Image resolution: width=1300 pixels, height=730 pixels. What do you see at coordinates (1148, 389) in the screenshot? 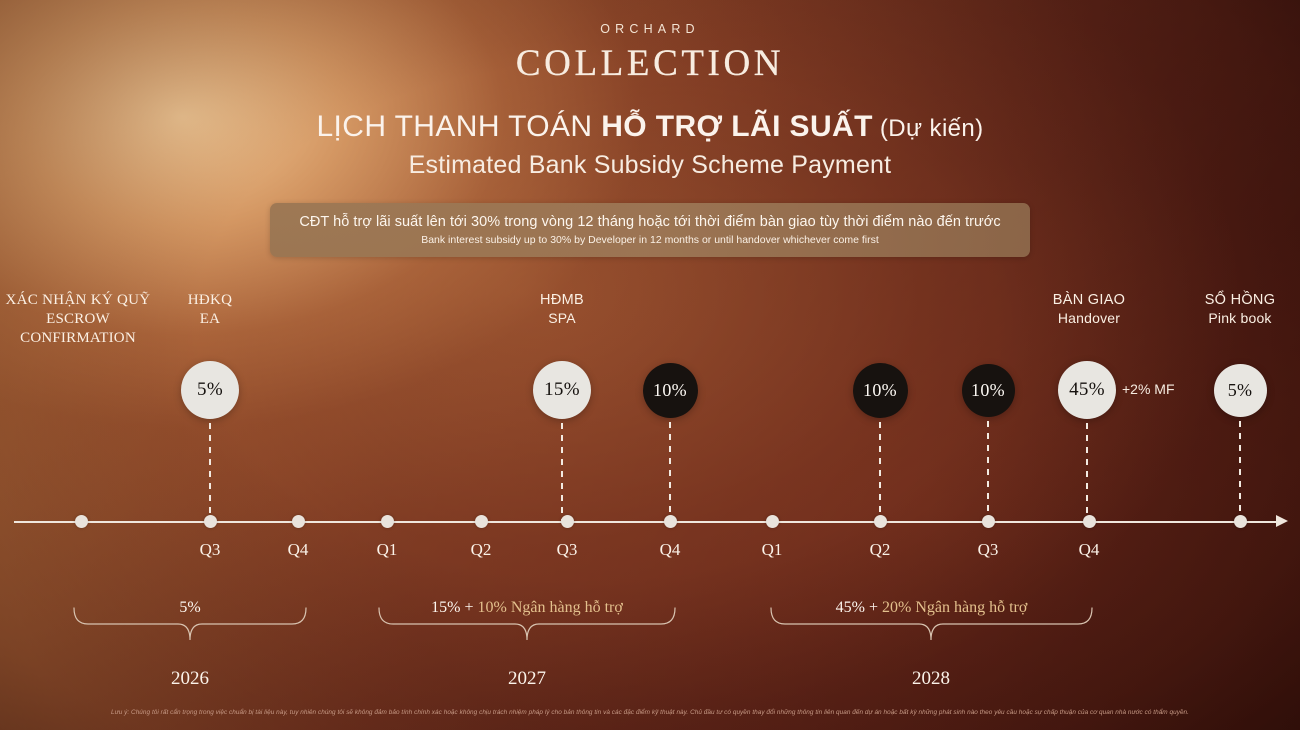
I see `mf-note: +2% MF` at bounding box center [1148, 389].